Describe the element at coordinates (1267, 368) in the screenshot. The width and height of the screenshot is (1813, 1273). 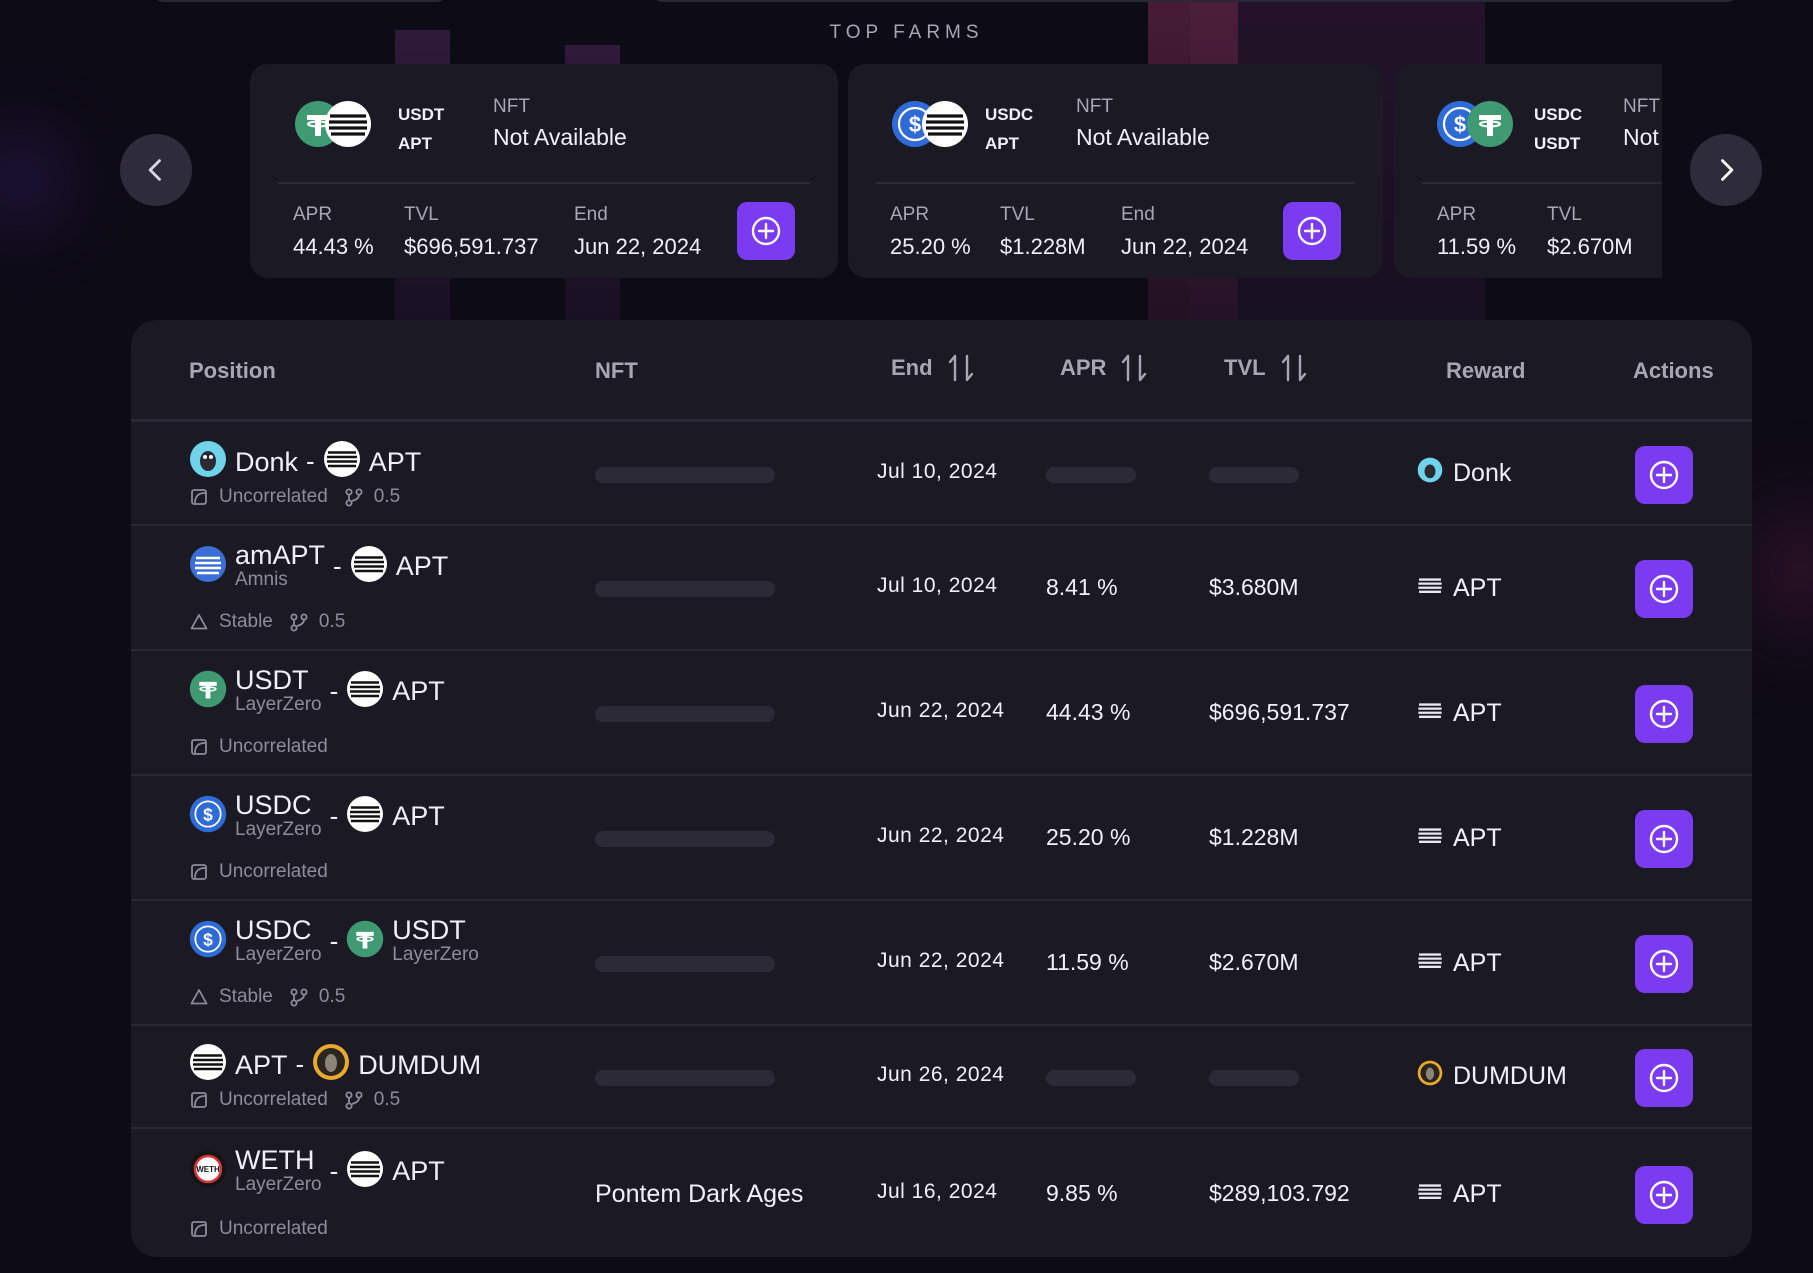
I see `header-tvl-sort: TVL` at that location.